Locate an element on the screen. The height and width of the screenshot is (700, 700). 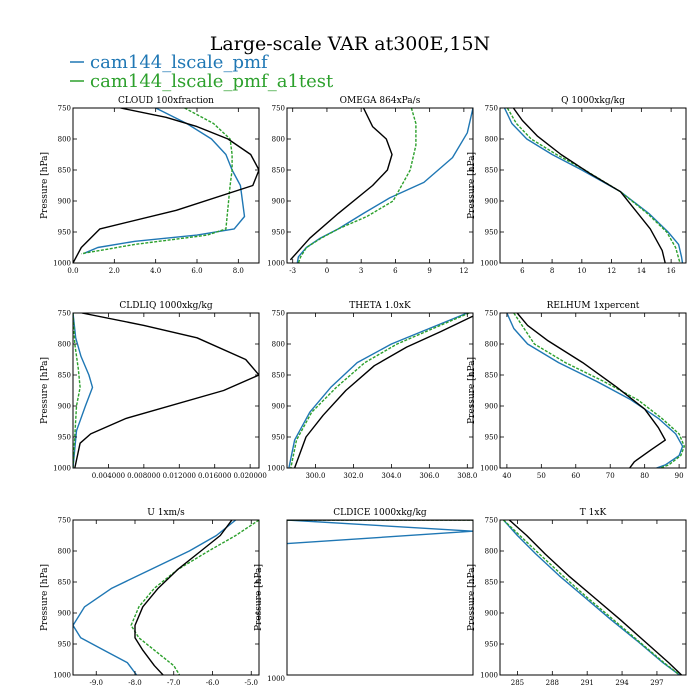
panel-5-xtick-label-2: 302.0 is located at coordinates (353, 476).